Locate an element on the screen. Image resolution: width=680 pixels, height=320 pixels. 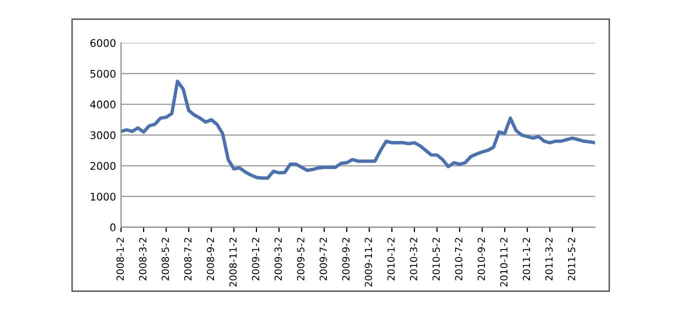
x-tick-label: 2010-11-2 is located at coordinates (504, 262).